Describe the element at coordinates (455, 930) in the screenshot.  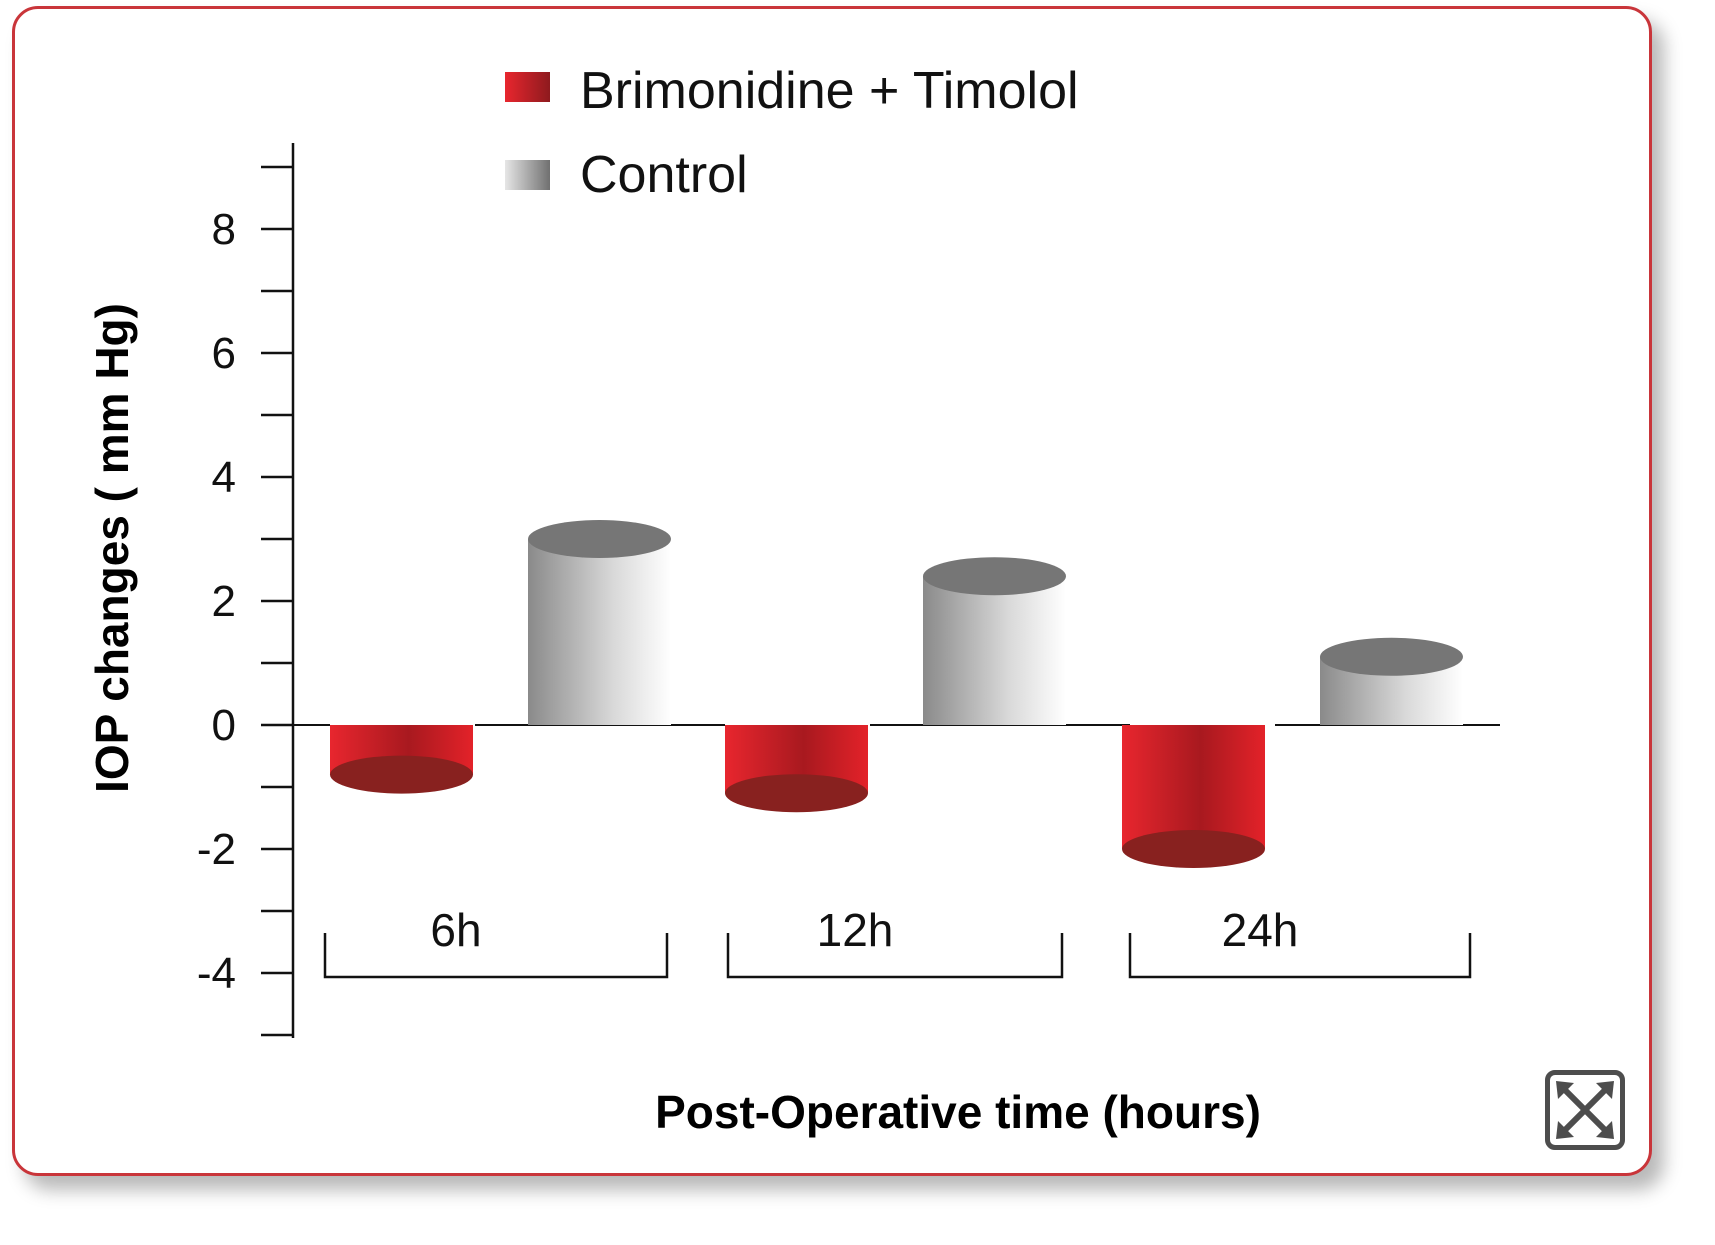
I see `x-tick-label: 6h` at that location.